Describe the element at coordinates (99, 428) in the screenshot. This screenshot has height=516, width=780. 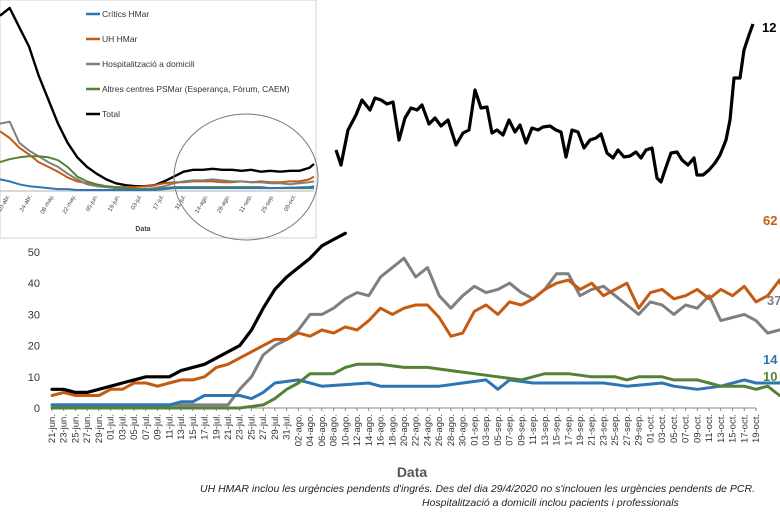
I see `x-tick-label: 29-jun.` at that location.